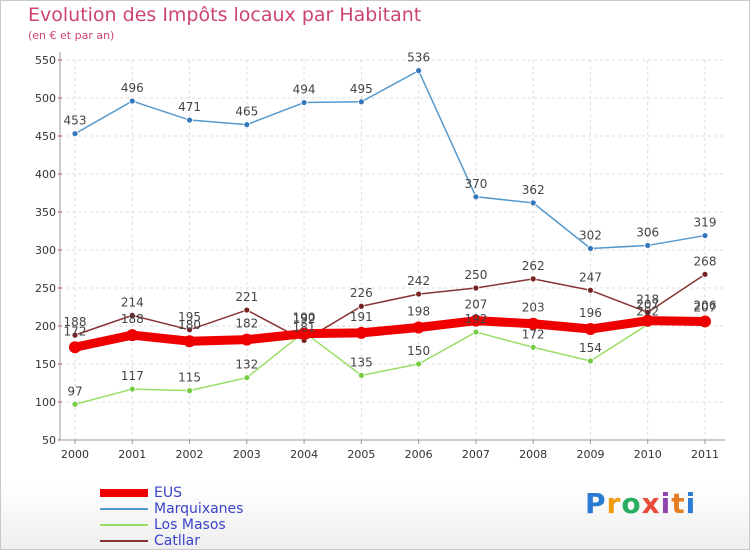 The height and width of the screenshot is (550, 750). Describe the element at coordinates (132, 302) in the screenshot. I see `data-label-catllar: 214` at that location.